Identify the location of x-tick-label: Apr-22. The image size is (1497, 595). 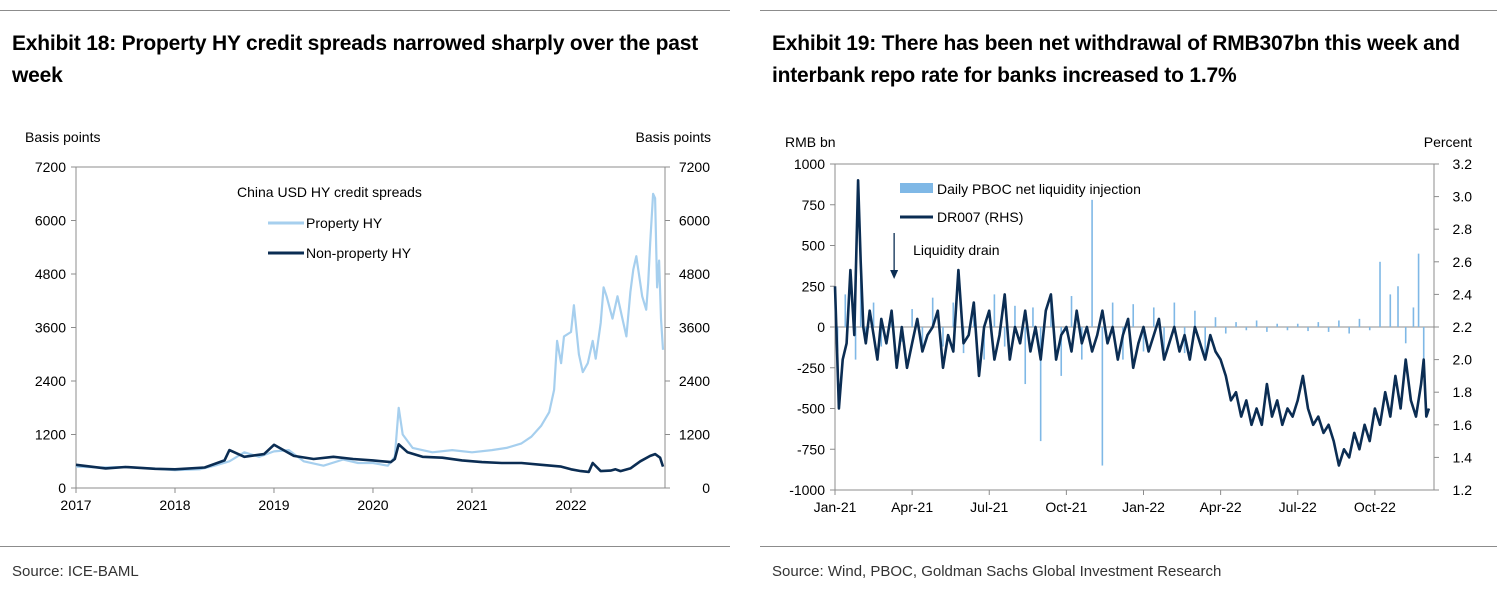
(1221, 507).